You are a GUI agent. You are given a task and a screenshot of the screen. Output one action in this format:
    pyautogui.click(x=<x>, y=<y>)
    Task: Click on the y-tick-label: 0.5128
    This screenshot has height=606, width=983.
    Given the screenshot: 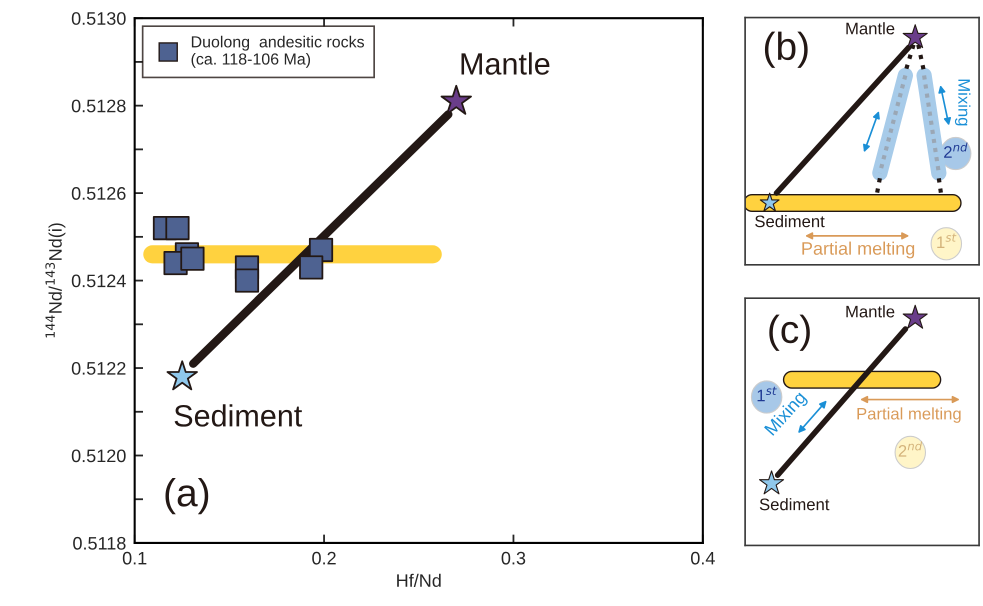 What is the action you would take?
    pyautogui.click(x=99, y=106)
    